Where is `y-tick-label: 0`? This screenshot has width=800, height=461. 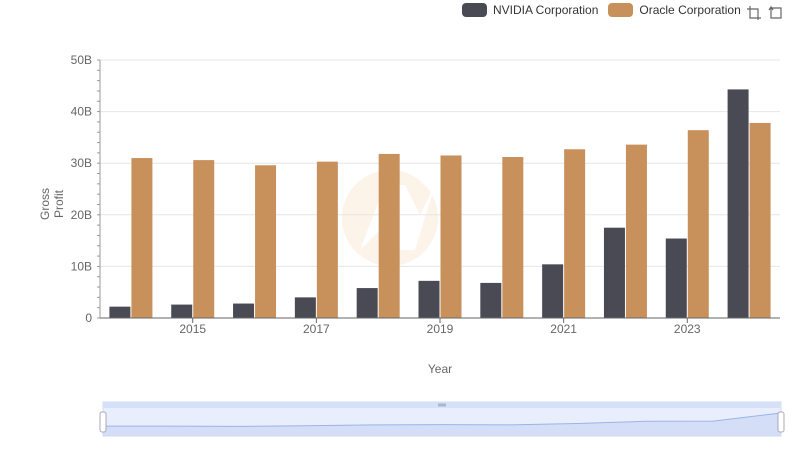 y-tick-label: 0 is located at coordinates (88, 318).